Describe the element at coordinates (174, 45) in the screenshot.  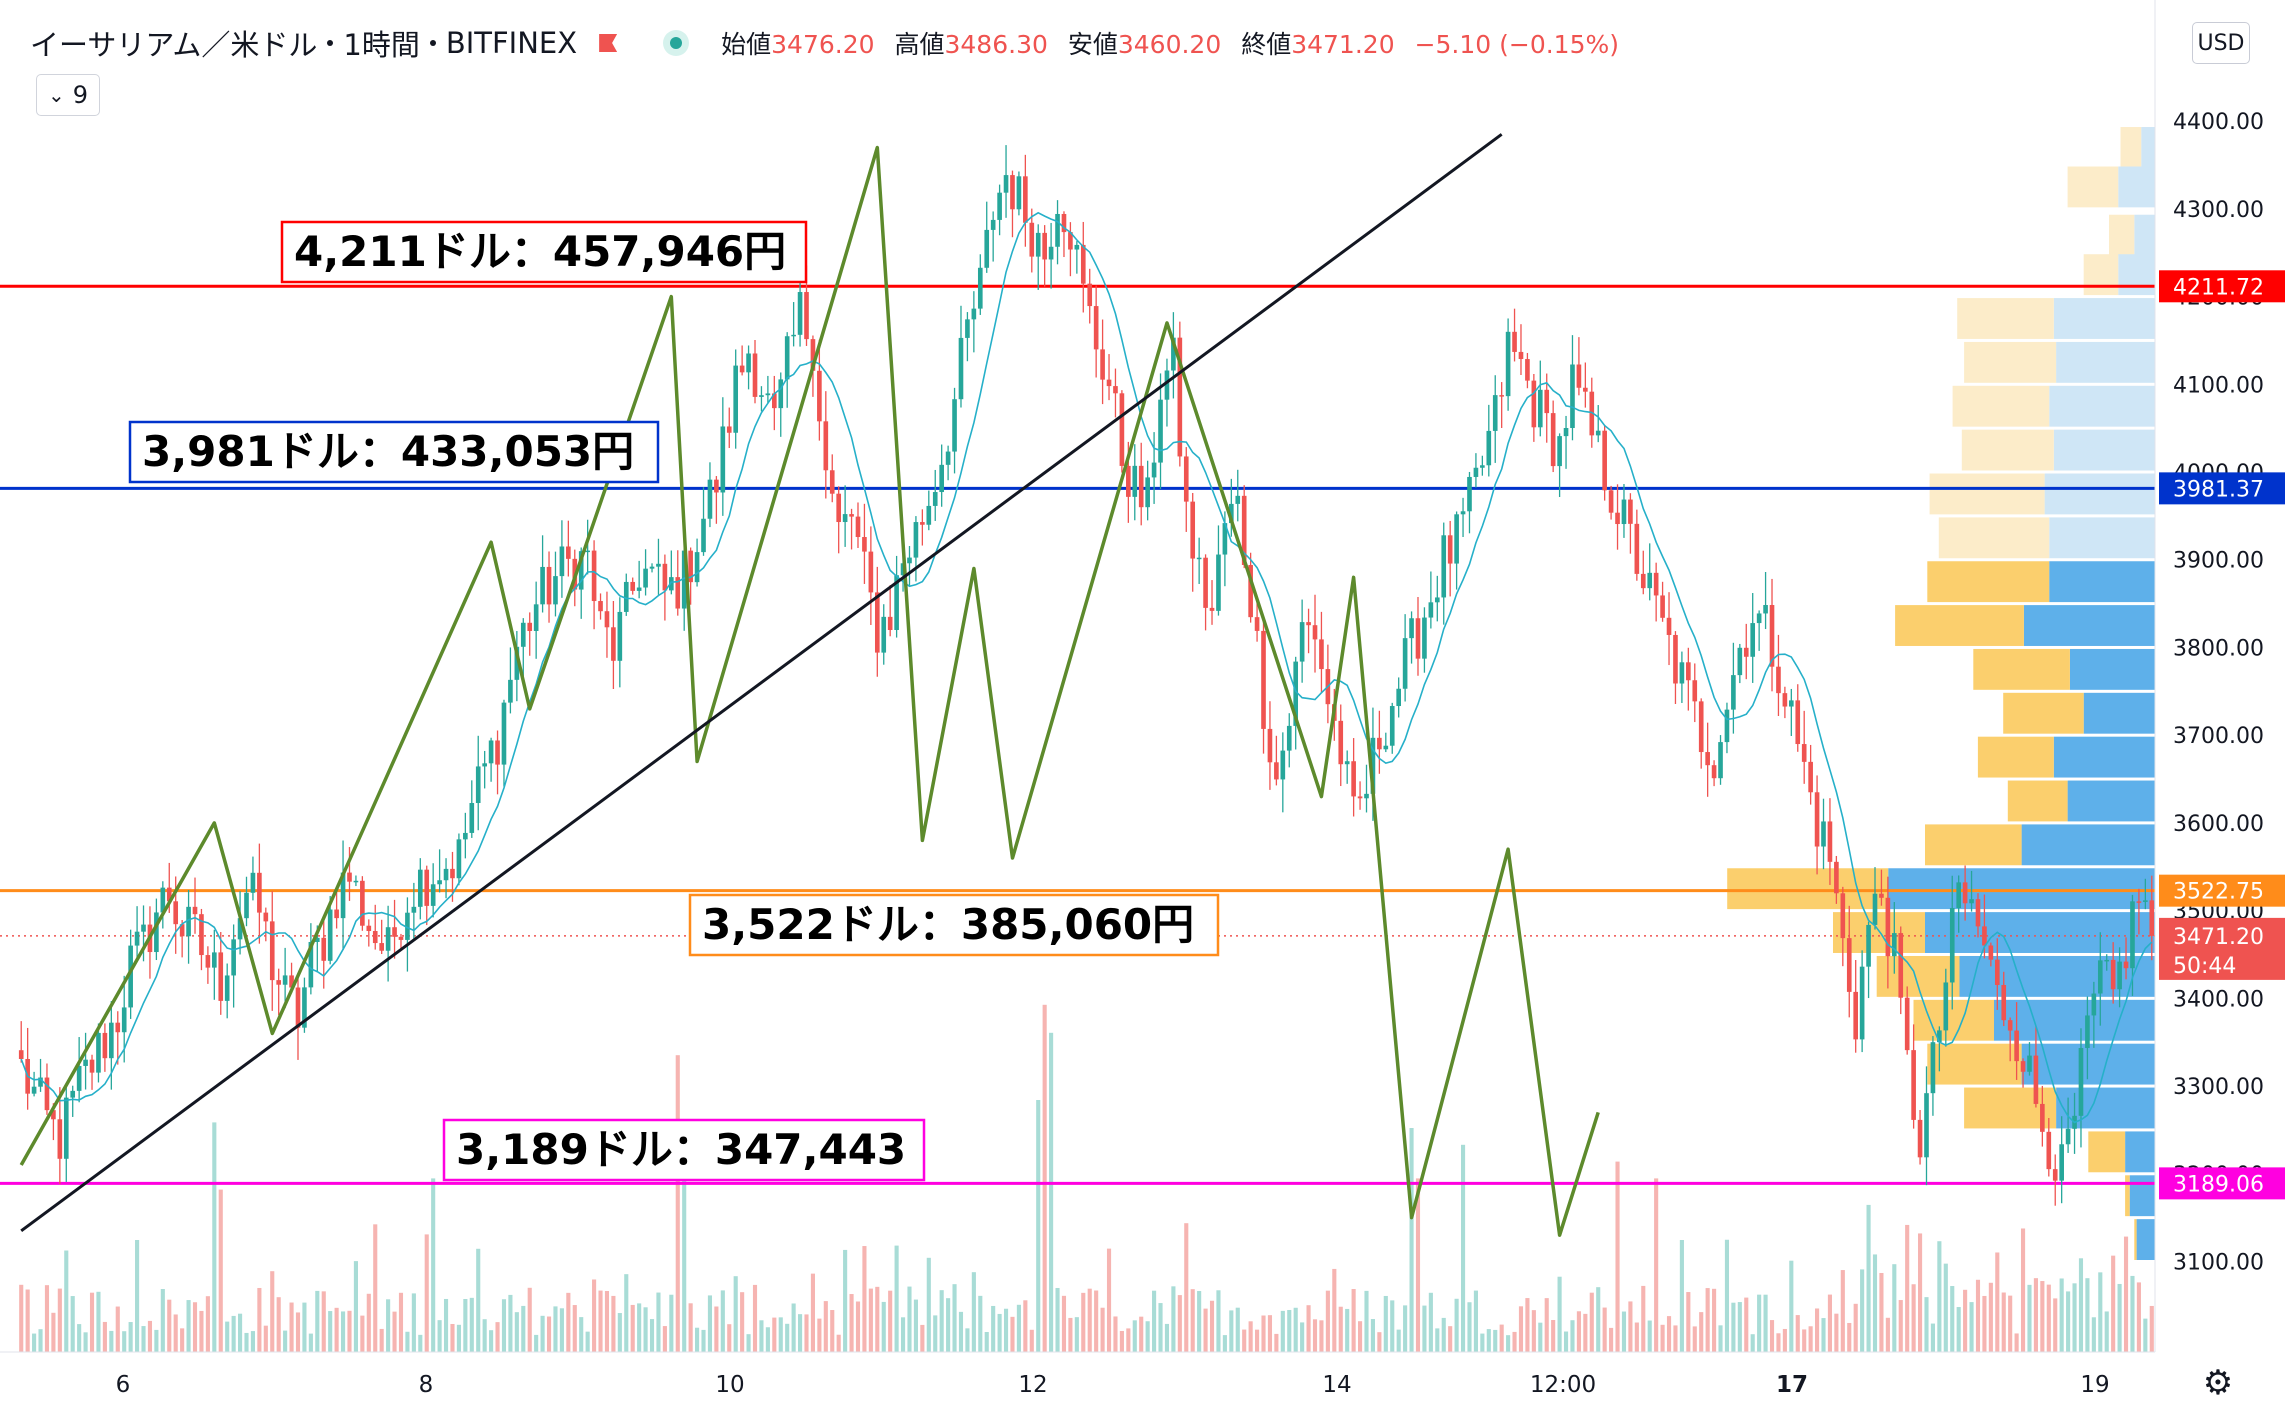
I see `symbol-name: イーサリアム／米ドル` at that location.